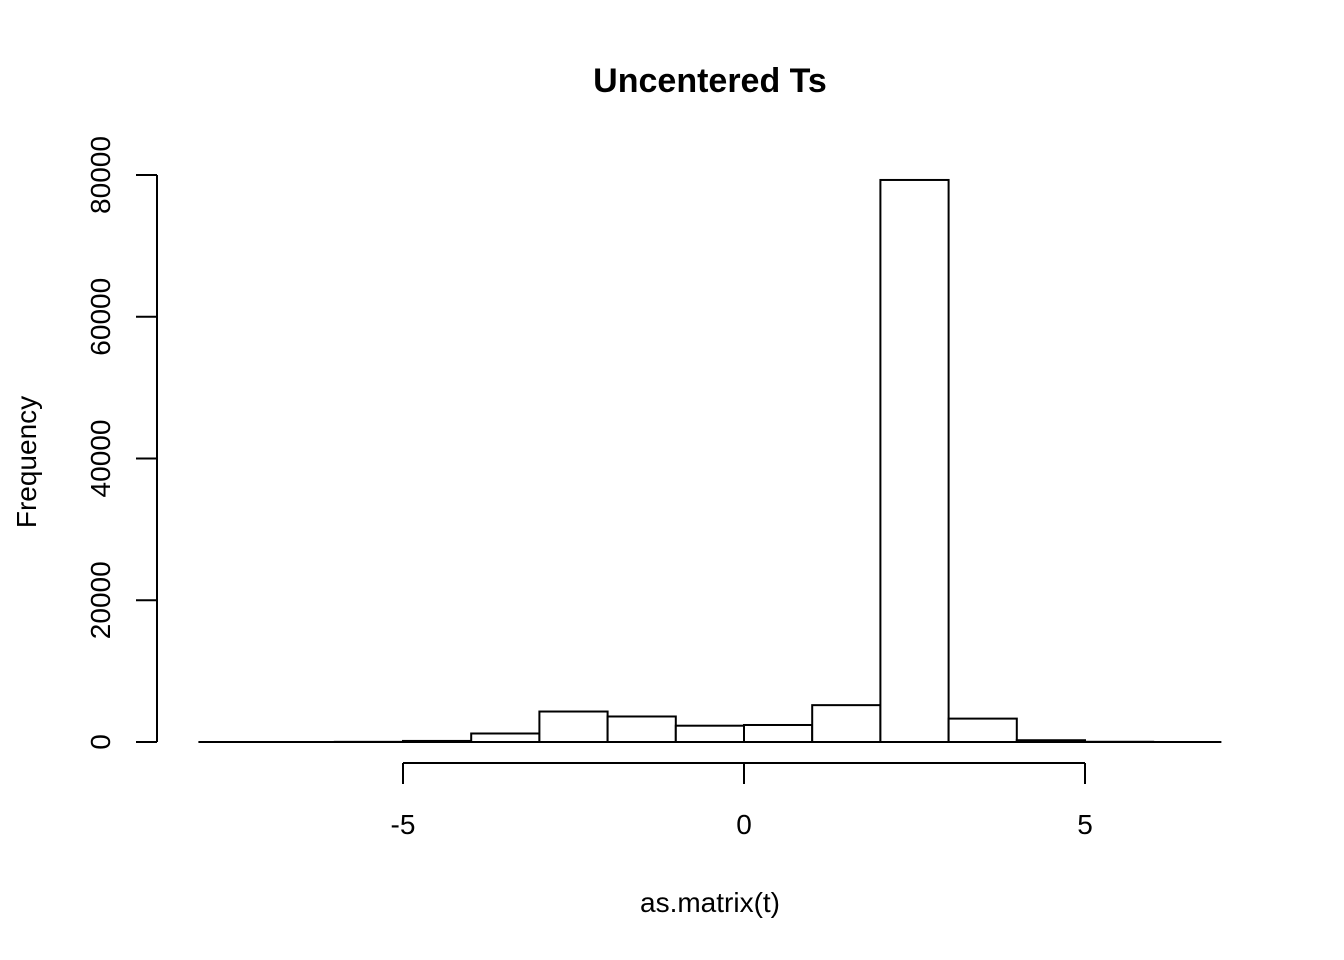  What do you see at coordinates (121, 443) in the screenshot?
I see `y-axis: 0 20000 40000 60000 80000` at bounding box center [121, 443].